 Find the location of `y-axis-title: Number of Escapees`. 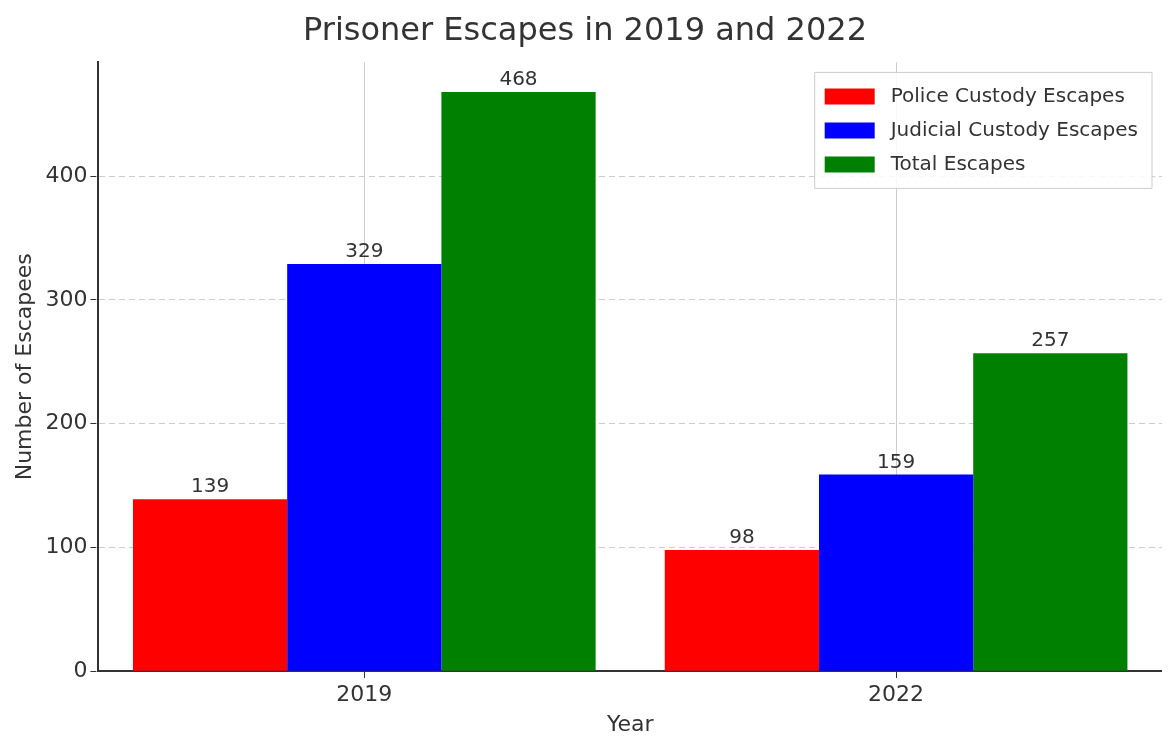

y-axis-title: Number of Escapees is located at coordinates (23, 367).